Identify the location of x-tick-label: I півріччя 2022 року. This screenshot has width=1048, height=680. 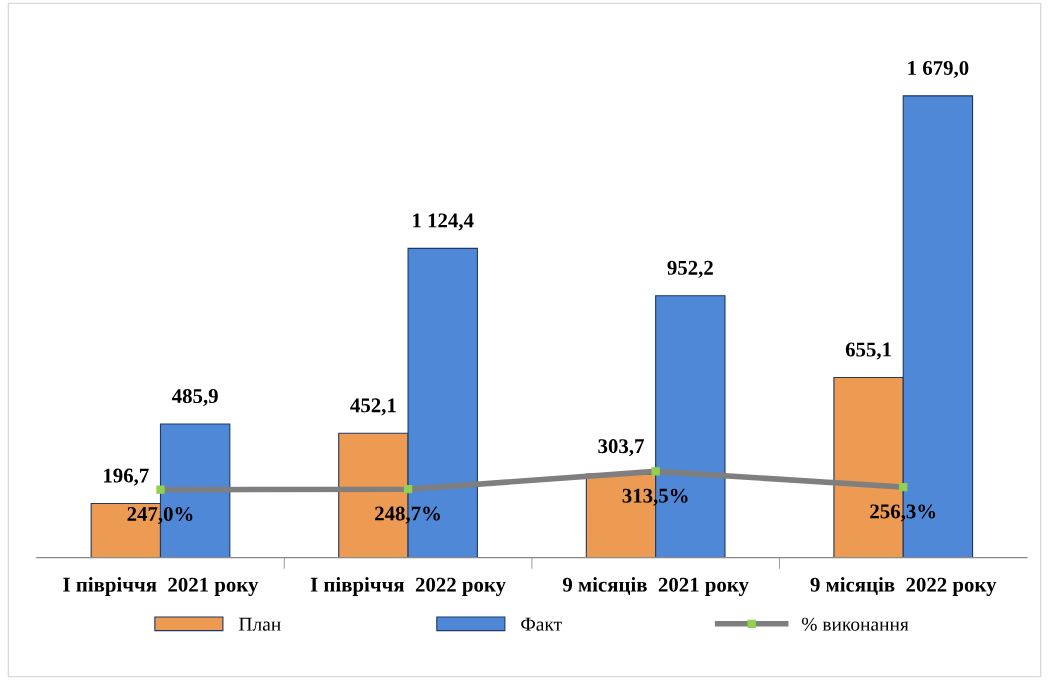
(408, 586).